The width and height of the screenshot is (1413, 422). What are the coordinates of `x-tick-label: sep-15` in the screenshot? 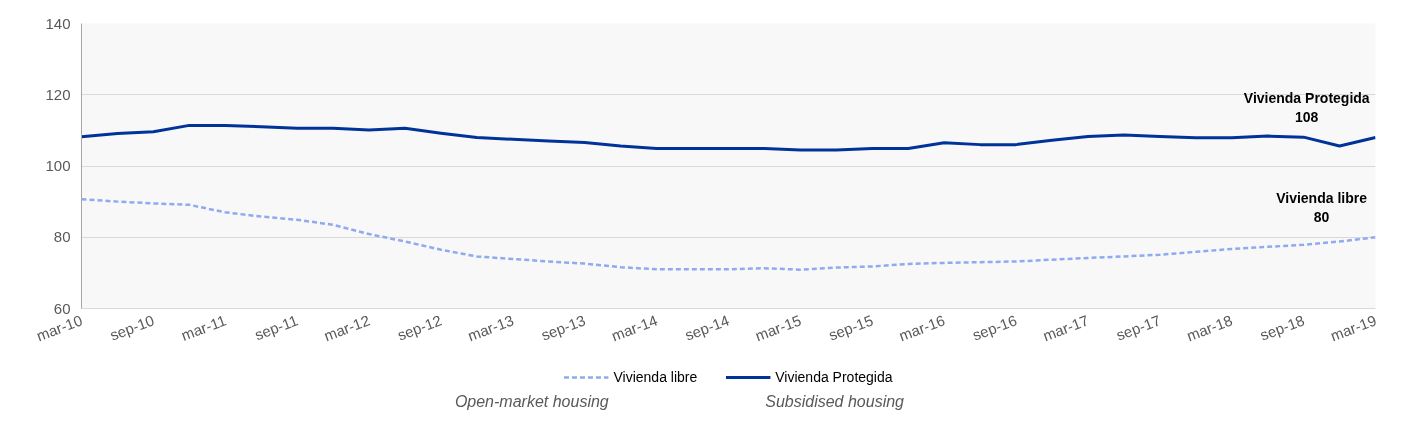 It's located at (851, 327).